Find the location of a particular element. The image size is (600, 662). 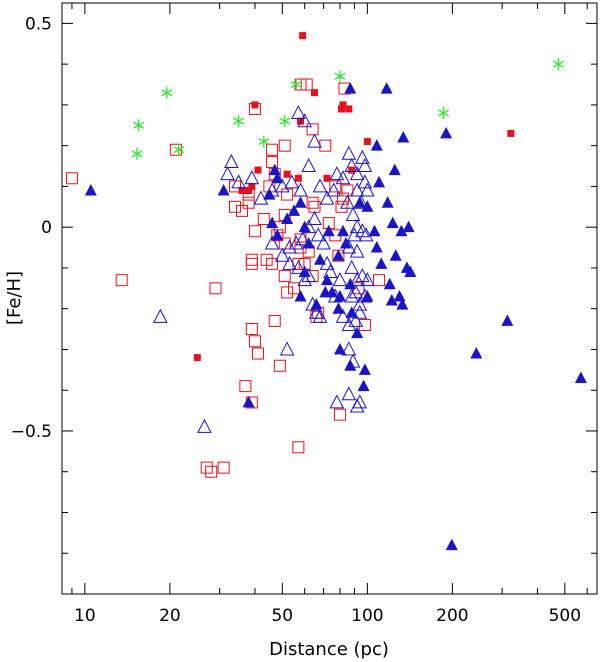

x-tick-label: 100 is located at coordinates (367, 616).